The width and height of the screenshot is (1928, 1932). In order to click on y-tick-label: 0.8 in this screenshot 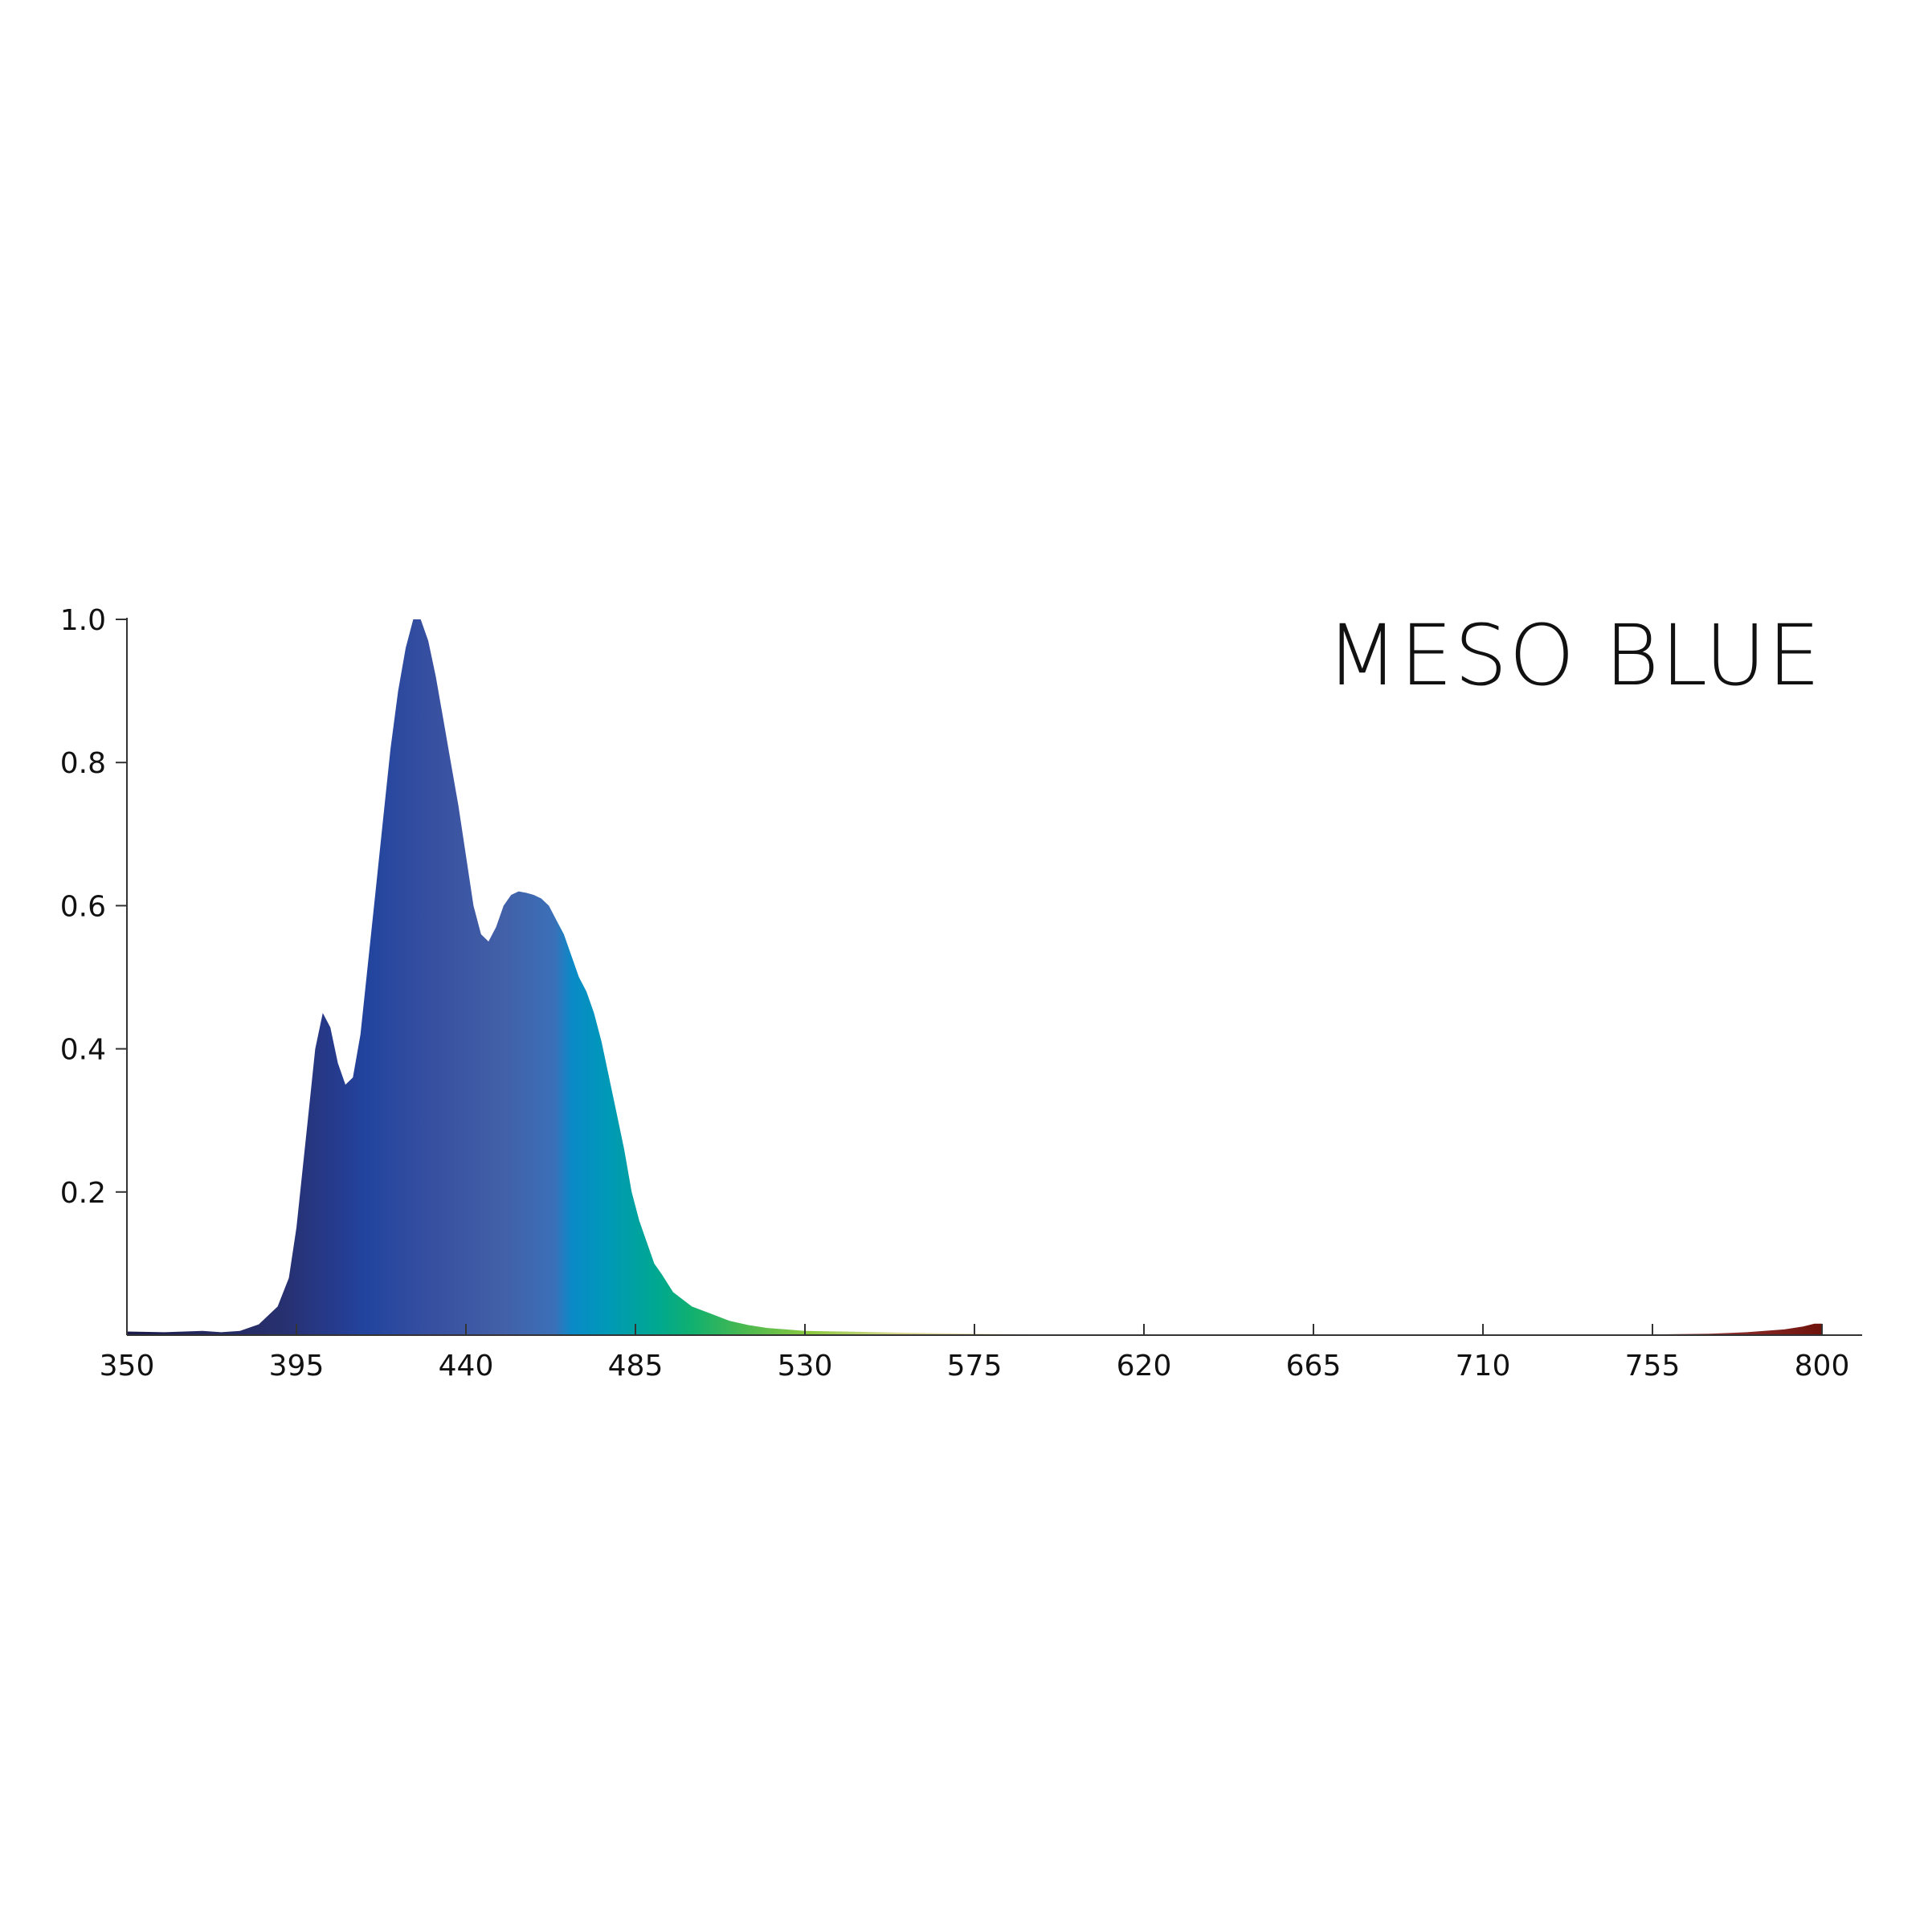, I will do `click(83, 763)`.